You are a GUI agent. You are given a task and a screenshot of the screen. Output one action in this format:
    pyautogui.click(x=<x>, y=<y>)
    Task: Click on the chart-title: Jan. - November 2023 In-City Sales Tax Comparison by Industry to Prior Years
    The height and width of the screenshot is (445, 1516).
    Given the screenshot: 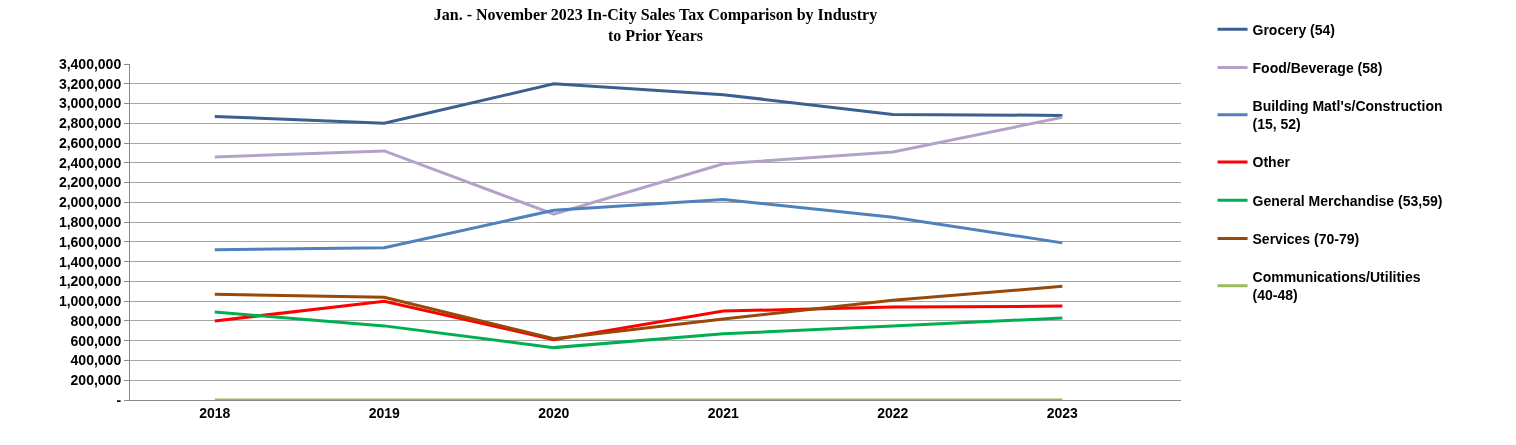 What is the action you would take?
    pyautogui.click(x=655, y=25)
    